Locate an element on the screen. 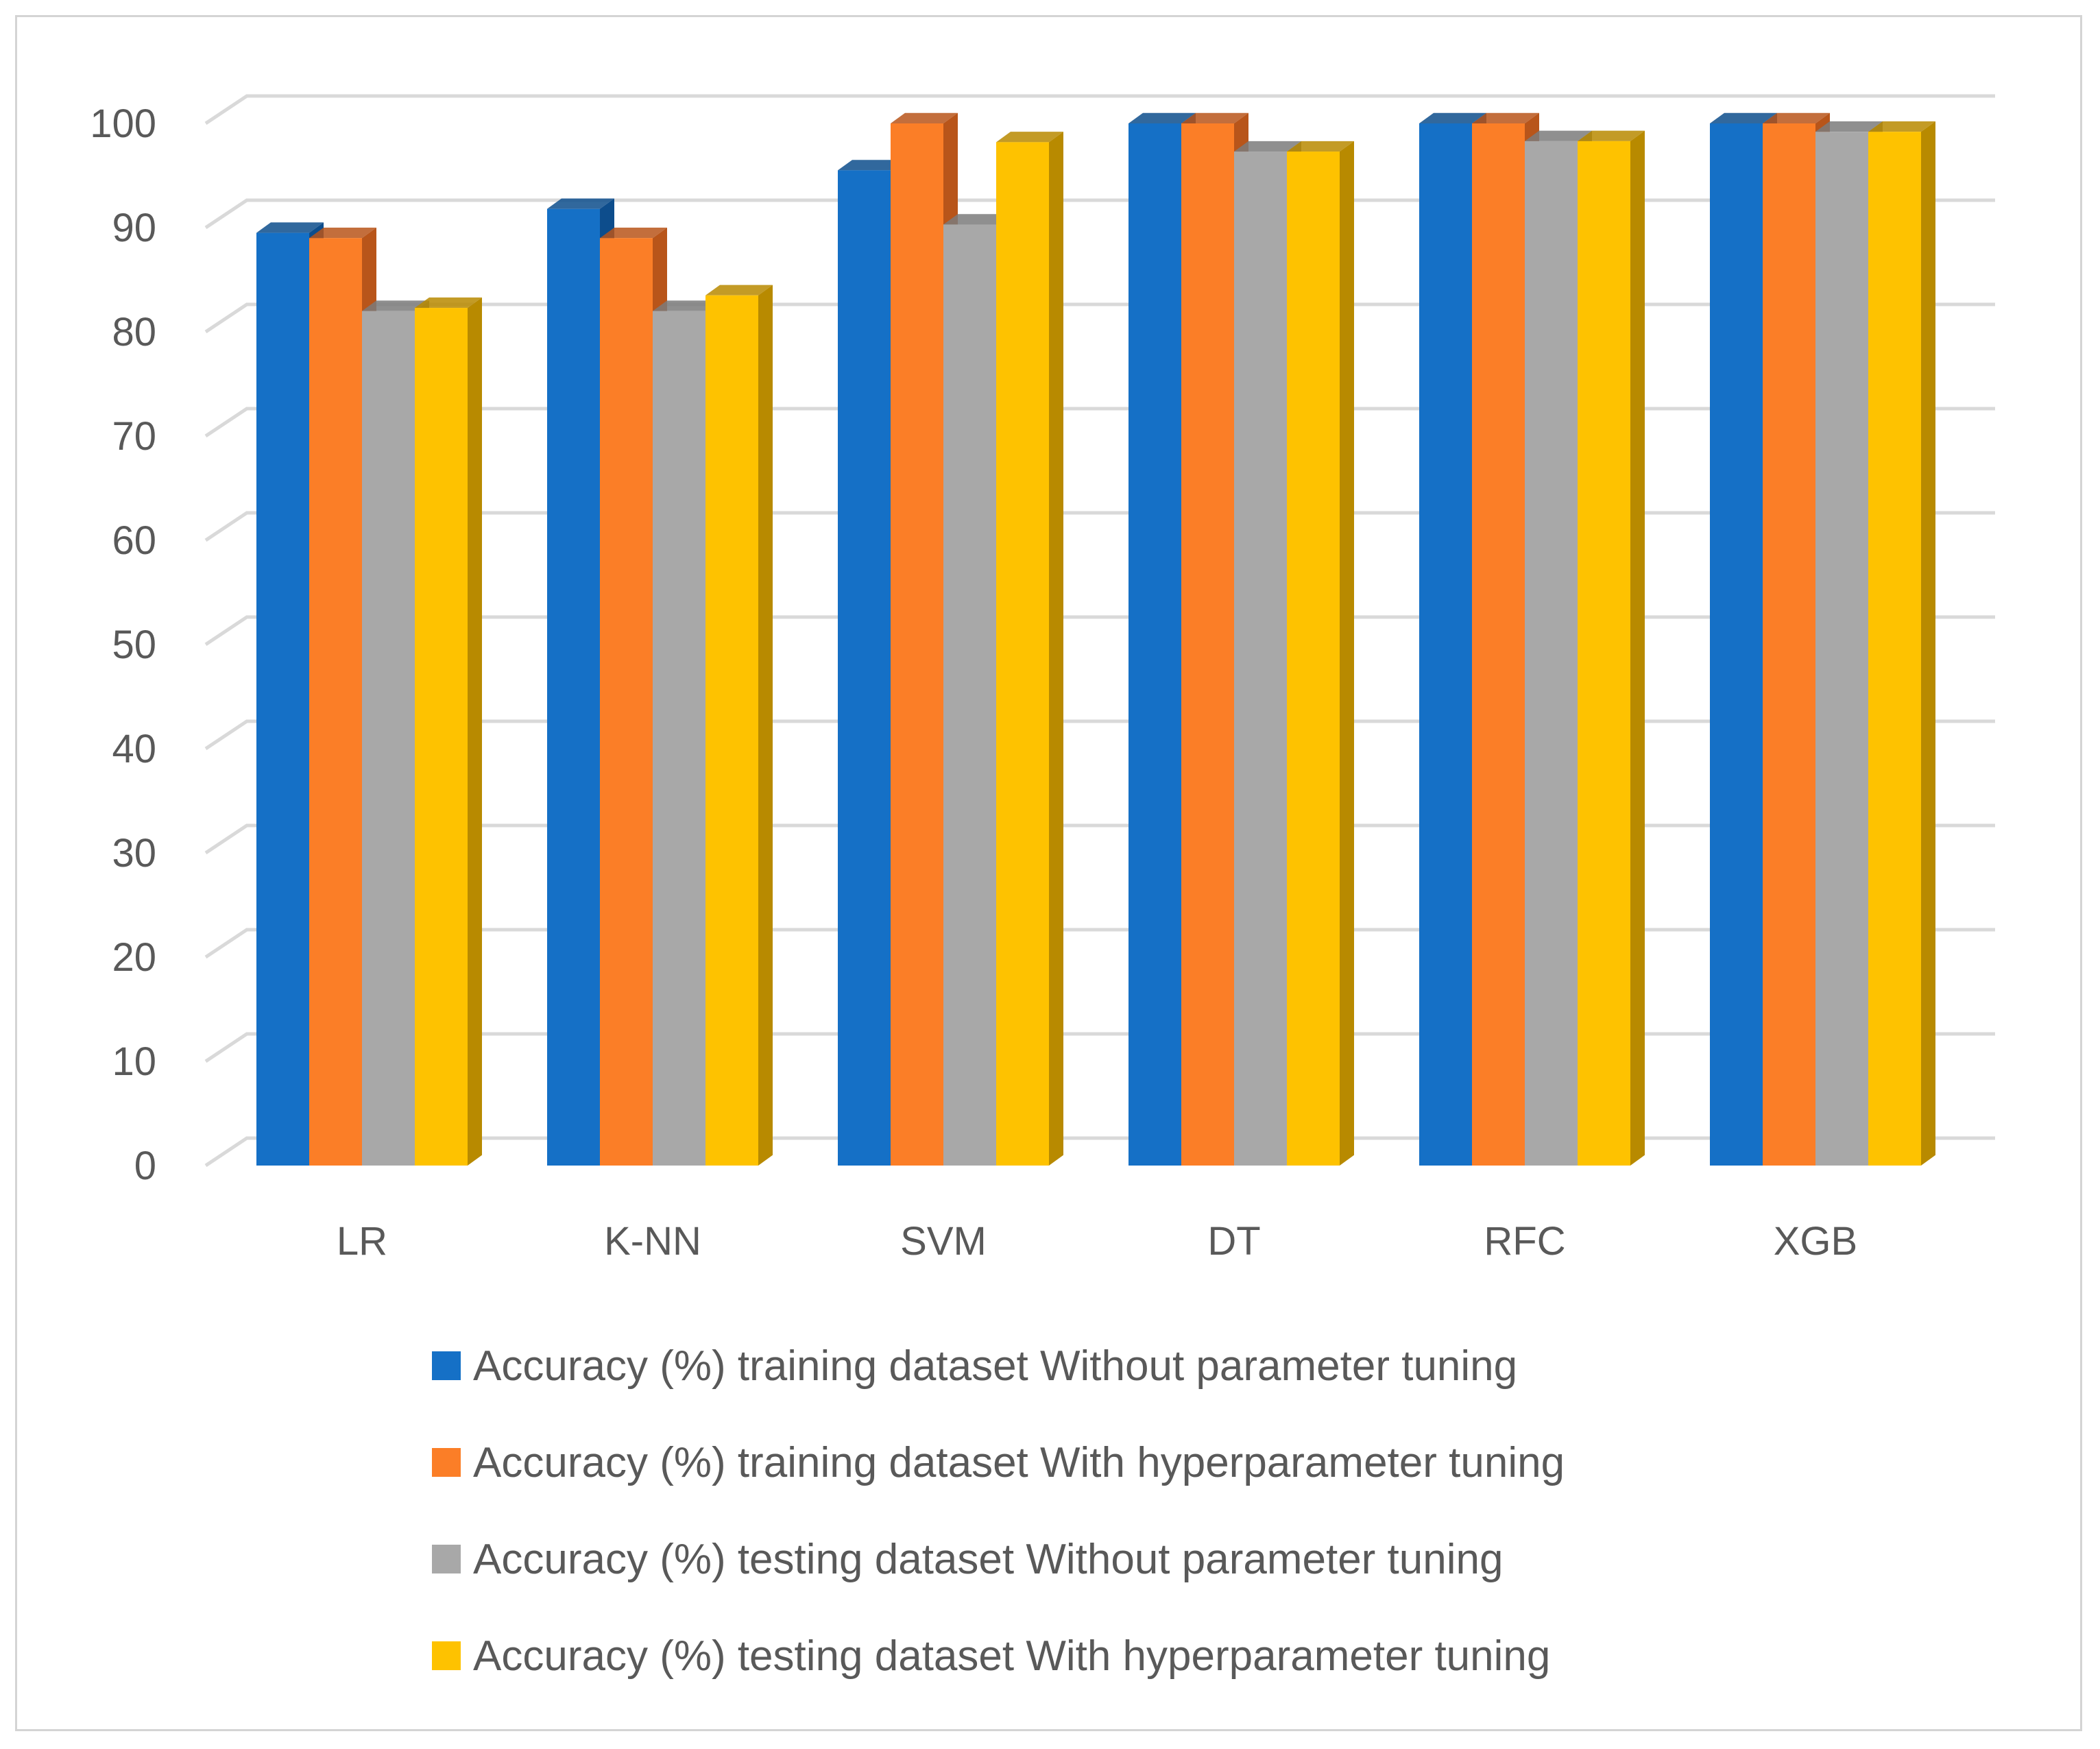  y-tick-label: 30 is located at coordinates (134, 853).